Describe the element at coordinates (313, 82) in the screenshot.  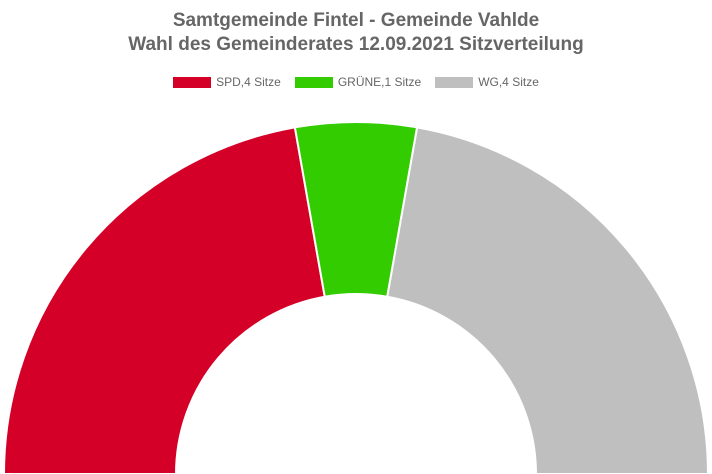
I see `legend-swatch-gruene` at that location.